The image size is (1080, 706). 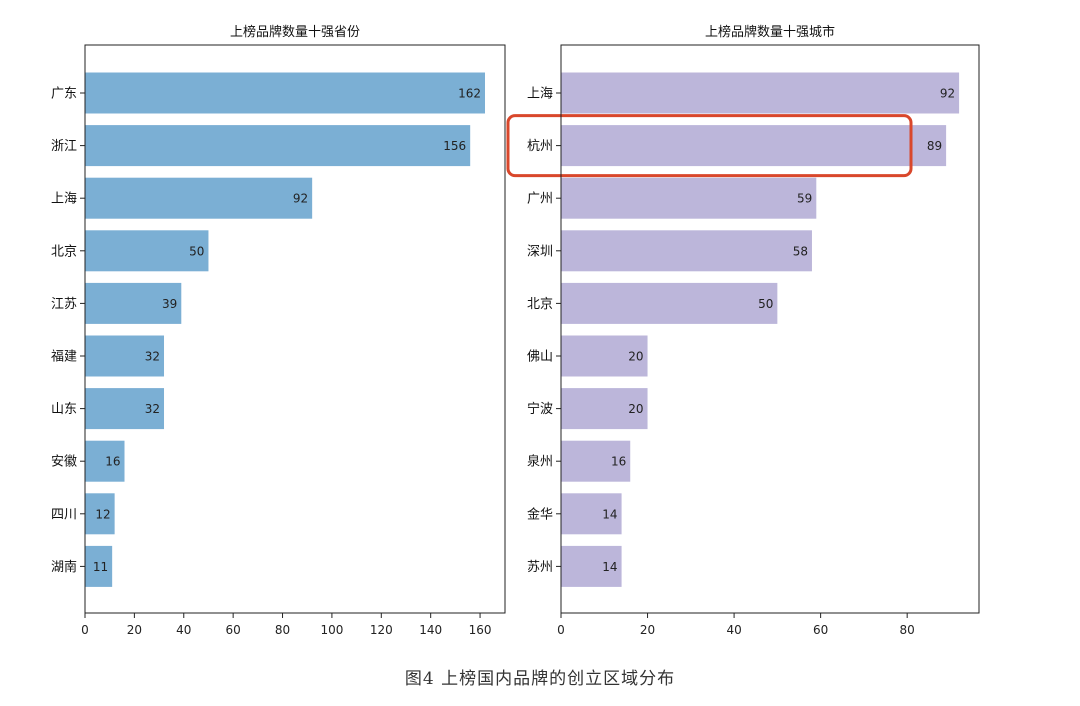 What do you see at coordinates (64, 462) in the screenshot?
I see `y-tick-label: 安徽` at bounding box center [64, 462].